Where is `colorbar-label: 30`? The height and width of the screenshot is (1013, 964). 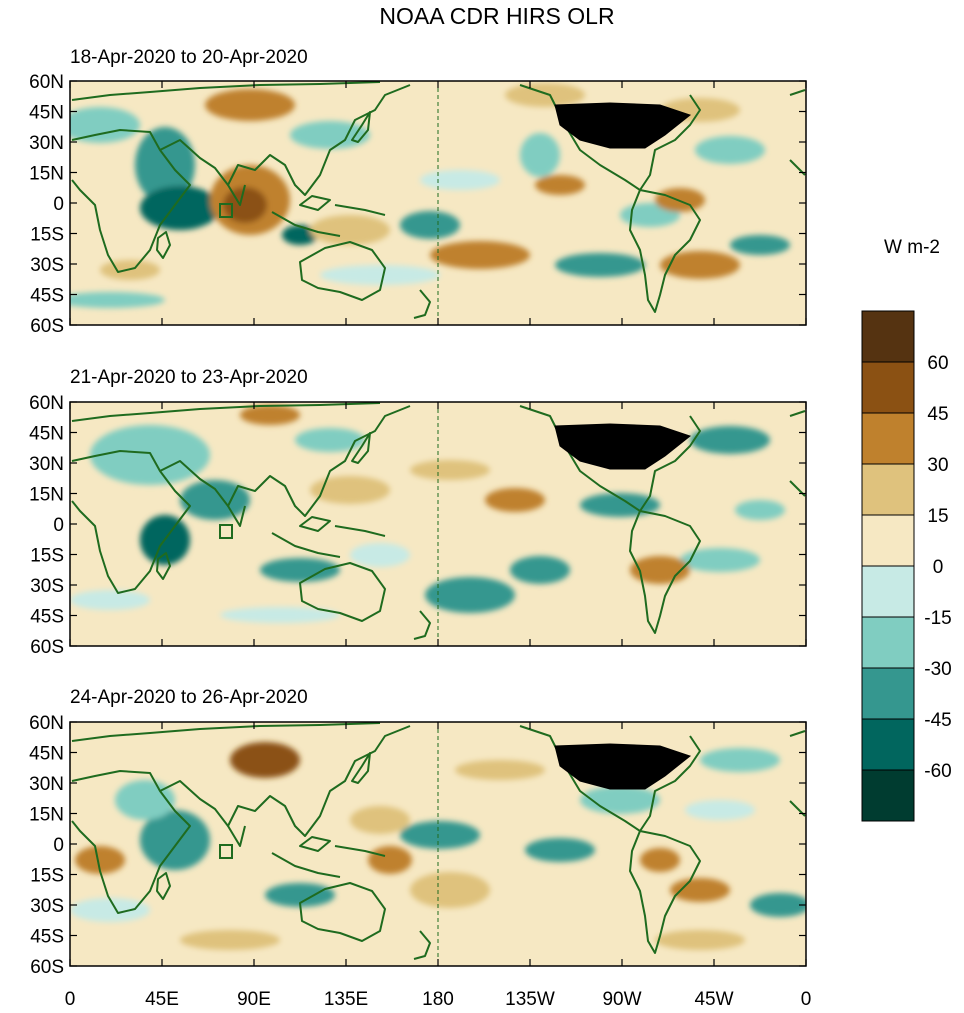
colorbar-label: 30 is located at coordinates (937, 465).